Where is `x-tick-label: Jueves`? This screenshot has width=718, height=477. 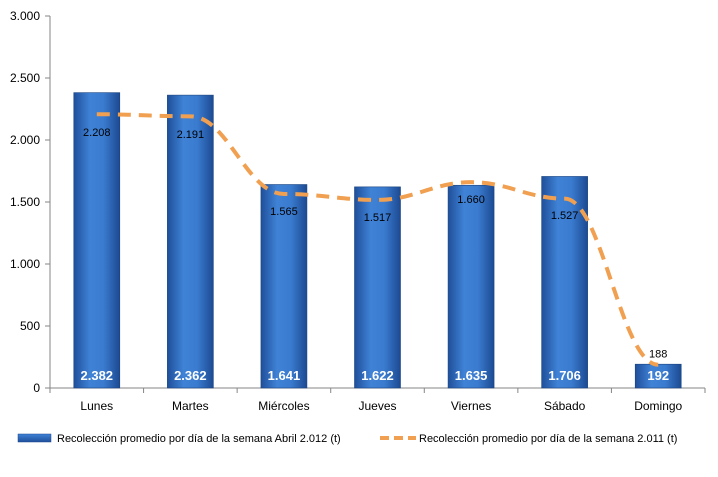
x-tick-label: Jueves is located at coordinates (377, 406).